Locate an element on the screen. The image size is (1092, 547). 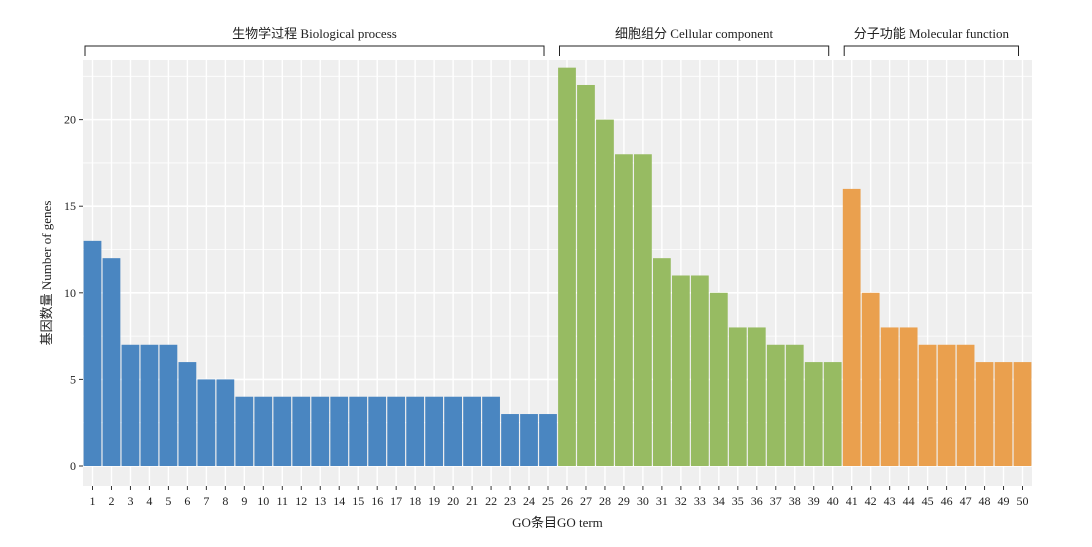
x-tick-label: 42 is located at coordinates (871, 501).